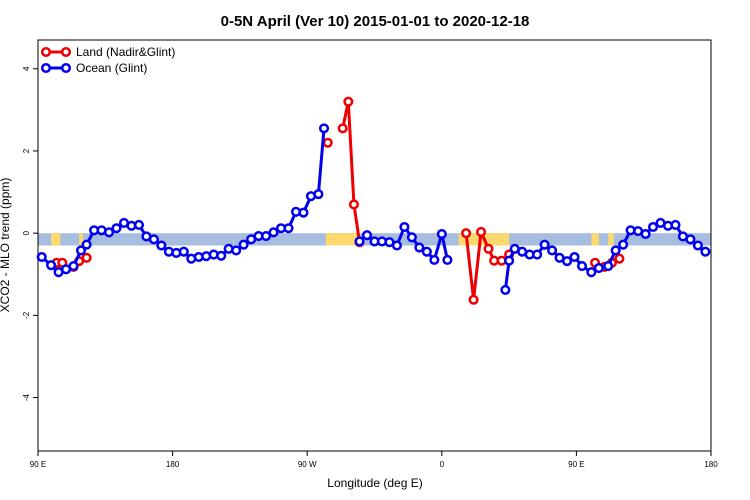 The height and width of the screenshot is (500, 750). I want to click on y-tick-label: -2, so click(26, 315).